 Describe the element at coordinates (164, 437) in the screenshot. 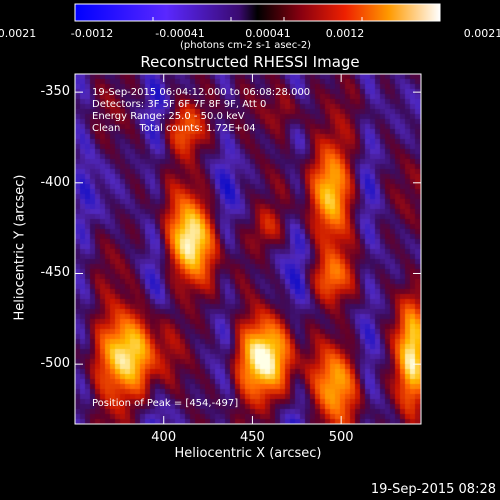

I see `x-tick-label: 400` at that location.